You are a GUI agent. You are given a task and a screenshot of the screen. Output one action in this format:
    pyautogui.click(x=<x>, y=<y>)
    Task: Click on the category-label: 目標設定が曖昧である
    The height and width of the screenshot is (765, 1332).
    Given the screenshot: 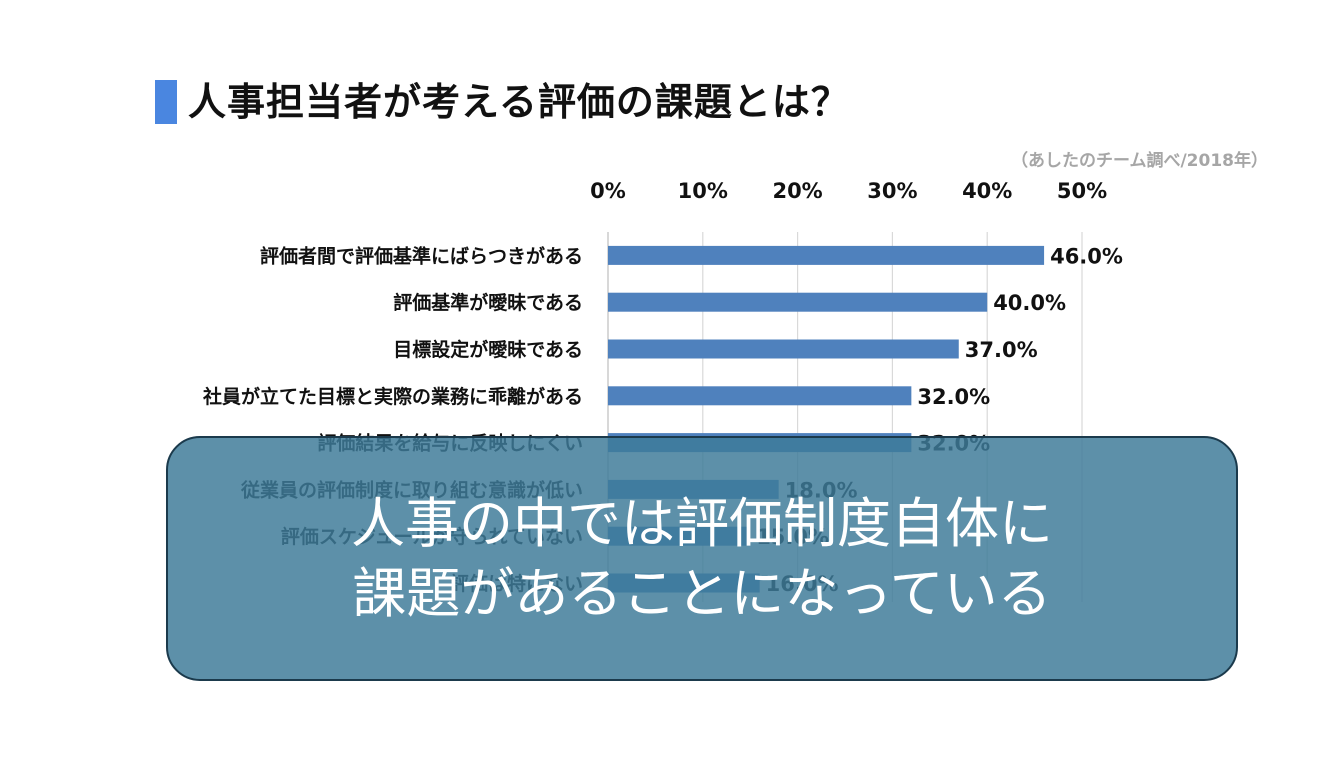 What is the action you would take?
    pyautogui.click(x=488, y=349)
    